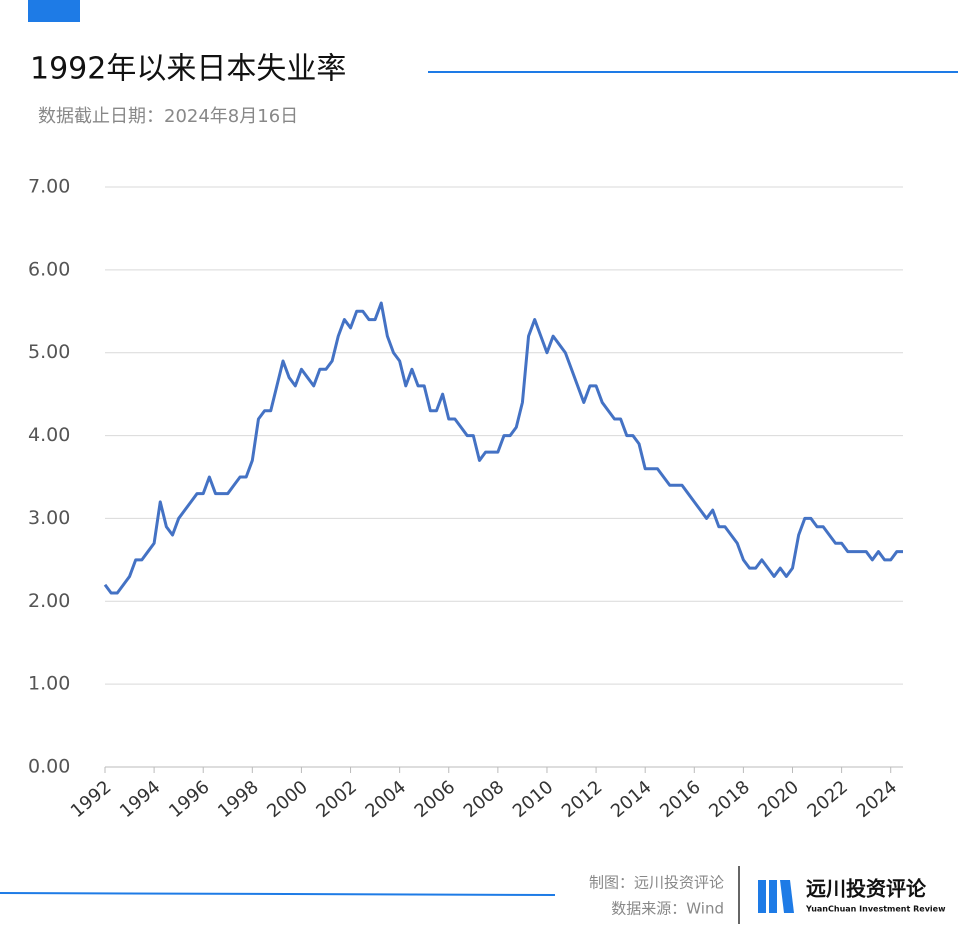 This screenshot has height=934, width=960. Describe the element at coordinates (188, 69) in the screenshot. I see `chart-title: 1992年以来日本失业率` at that location.